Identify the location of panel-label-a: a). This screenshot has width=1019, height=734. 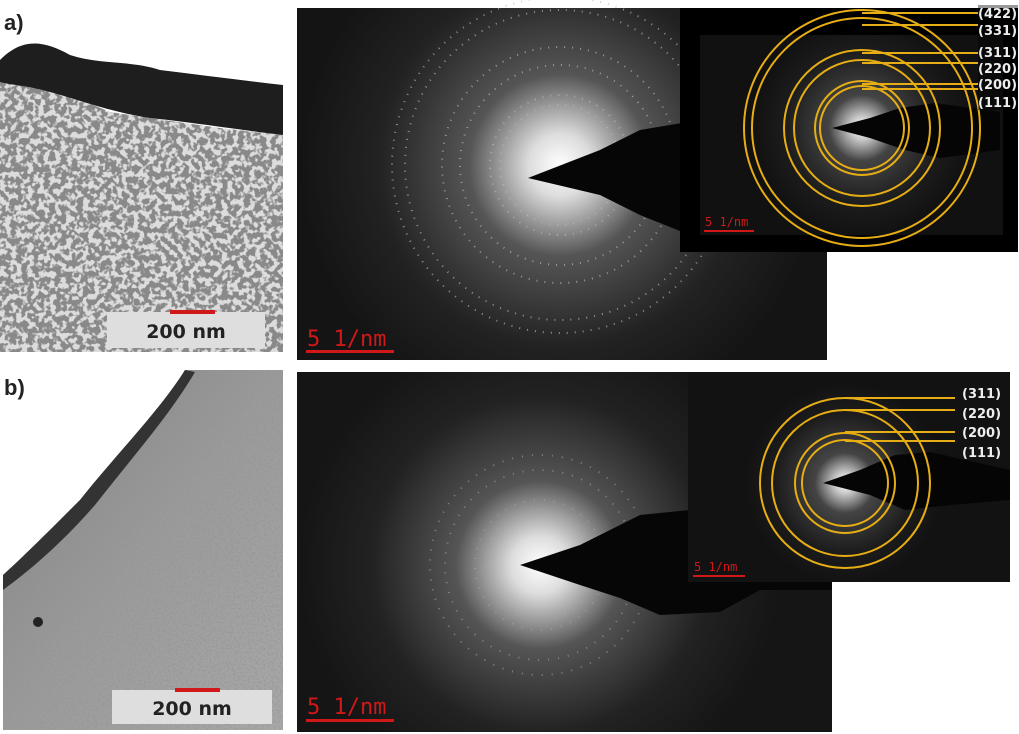
(14, 22).